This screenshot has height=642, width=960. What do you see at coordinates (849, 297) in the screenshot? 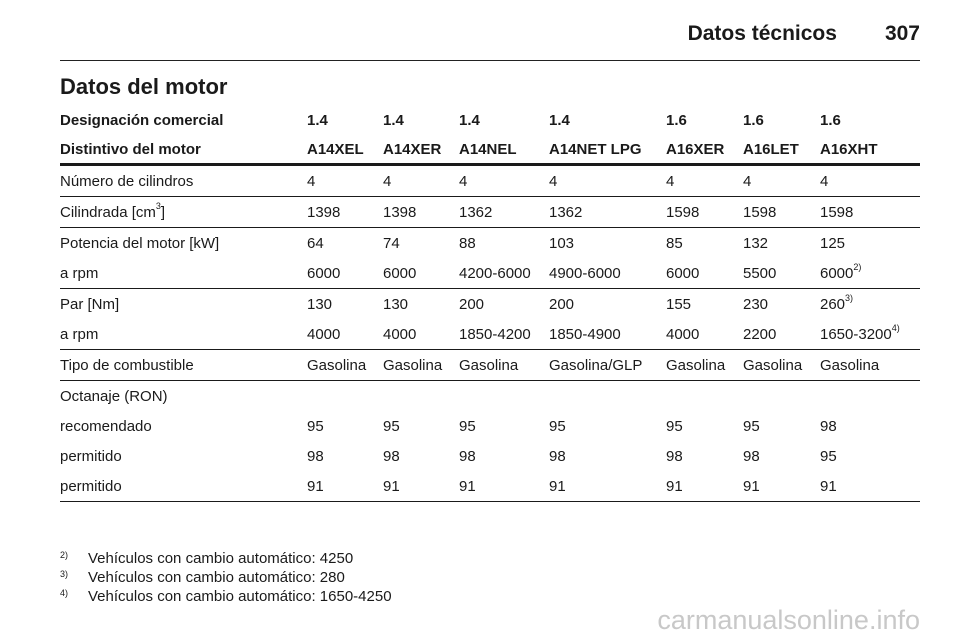
I see `footnote-ref: 3)` at bounding box center [849, 297].